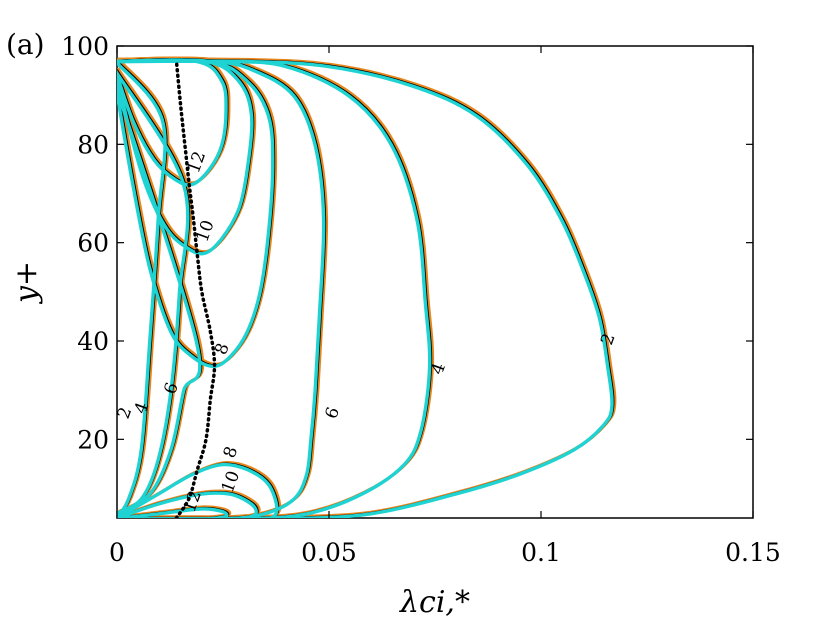 This screenshot has height=623, width=830. Describe the element at coordinates (25, 44) in the screenshot. I see `panel-label: (a)` at that location.